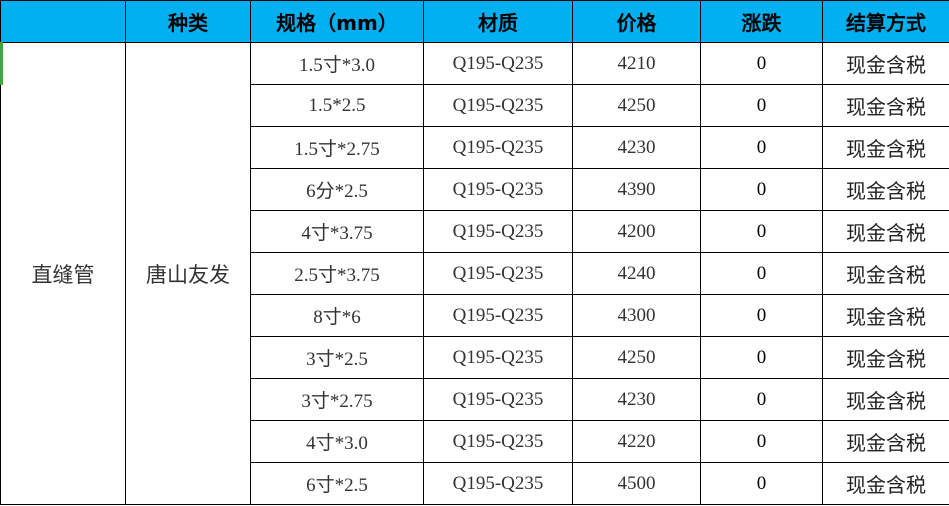 This screenshot has height=506, width=949. Describe the element at coordinates (63, 273) in the screenshot. I see `product-cell: 直缝管` at that location.